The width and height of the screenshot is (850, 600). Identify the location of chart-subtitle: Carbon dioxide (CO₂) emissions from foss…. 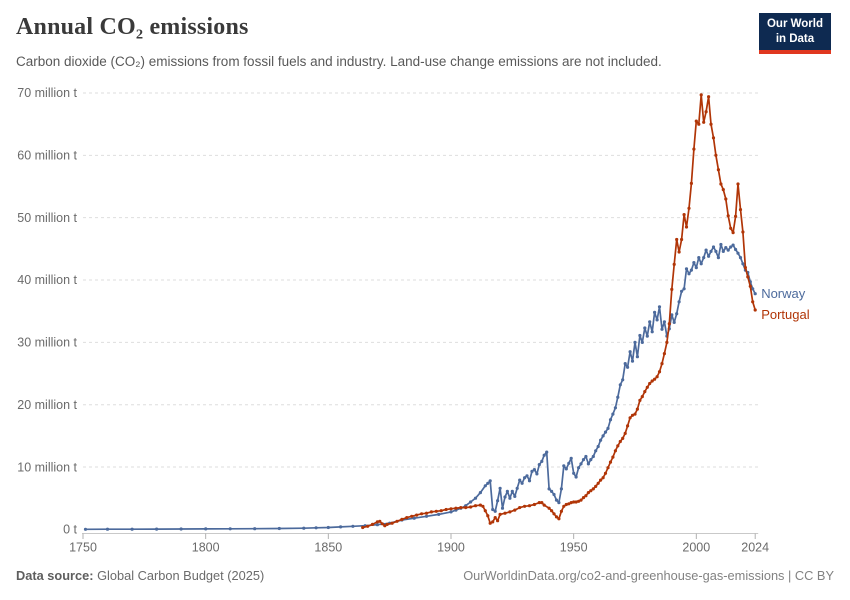
(339, 61).